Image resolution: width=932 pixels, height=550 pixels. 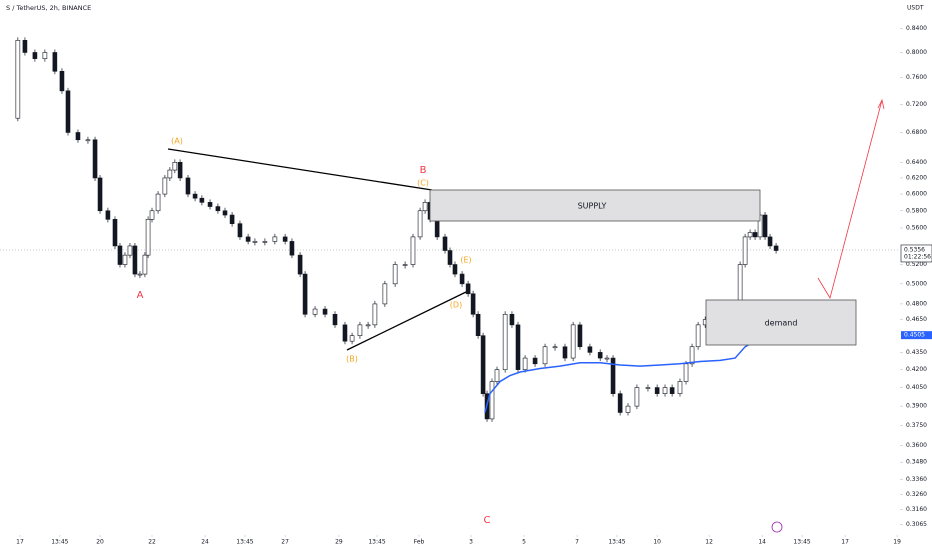 What do you see at coordinates (762, 542) in the screenshot?
I see `x-tick-label: 14` at bounding box center [762, 542].